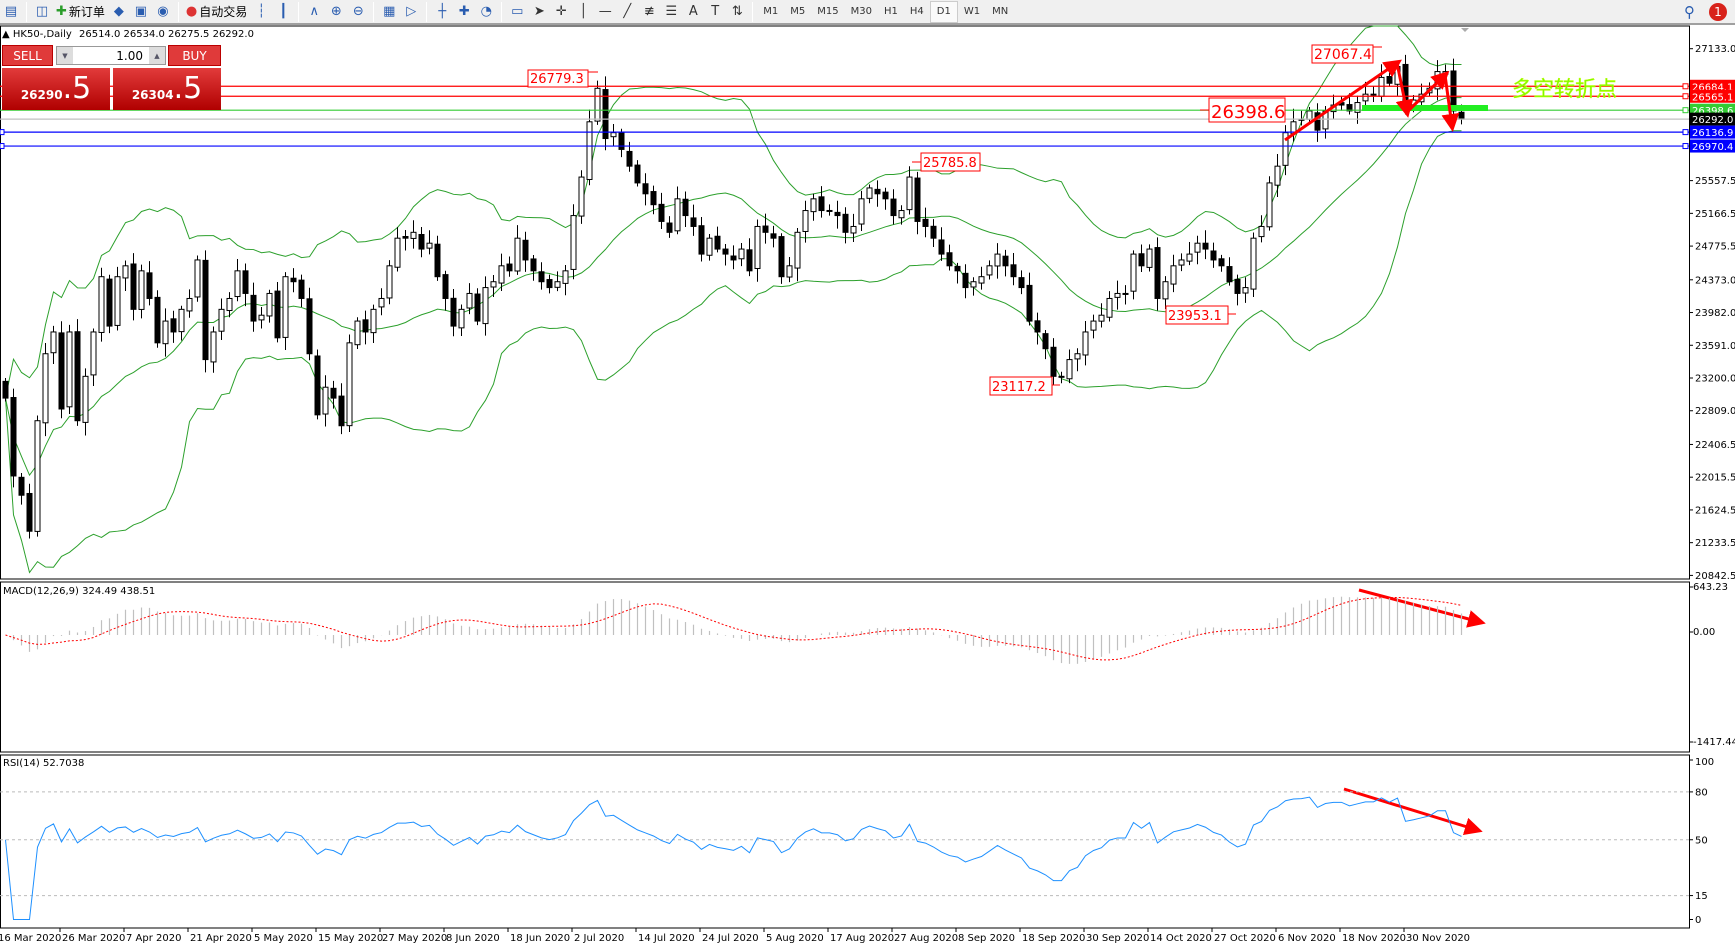 The width and height of the screenshot is (1735, 945). I want to click on timeframe-m1: M1, so click(771, 11).